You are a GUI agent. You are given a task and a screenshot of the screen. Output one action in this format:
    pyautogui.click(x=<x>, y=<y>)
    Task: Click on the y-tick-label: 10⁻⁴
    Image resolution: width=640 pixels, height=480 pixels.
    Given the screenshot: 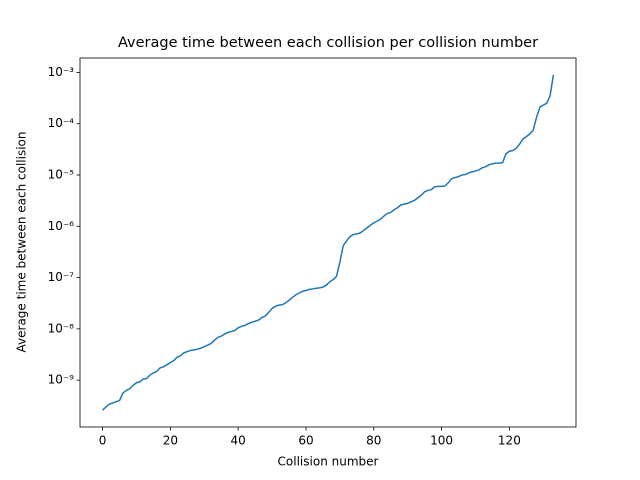 What is the action you would take?
    pyautogui.click(x=61, y=123)
    